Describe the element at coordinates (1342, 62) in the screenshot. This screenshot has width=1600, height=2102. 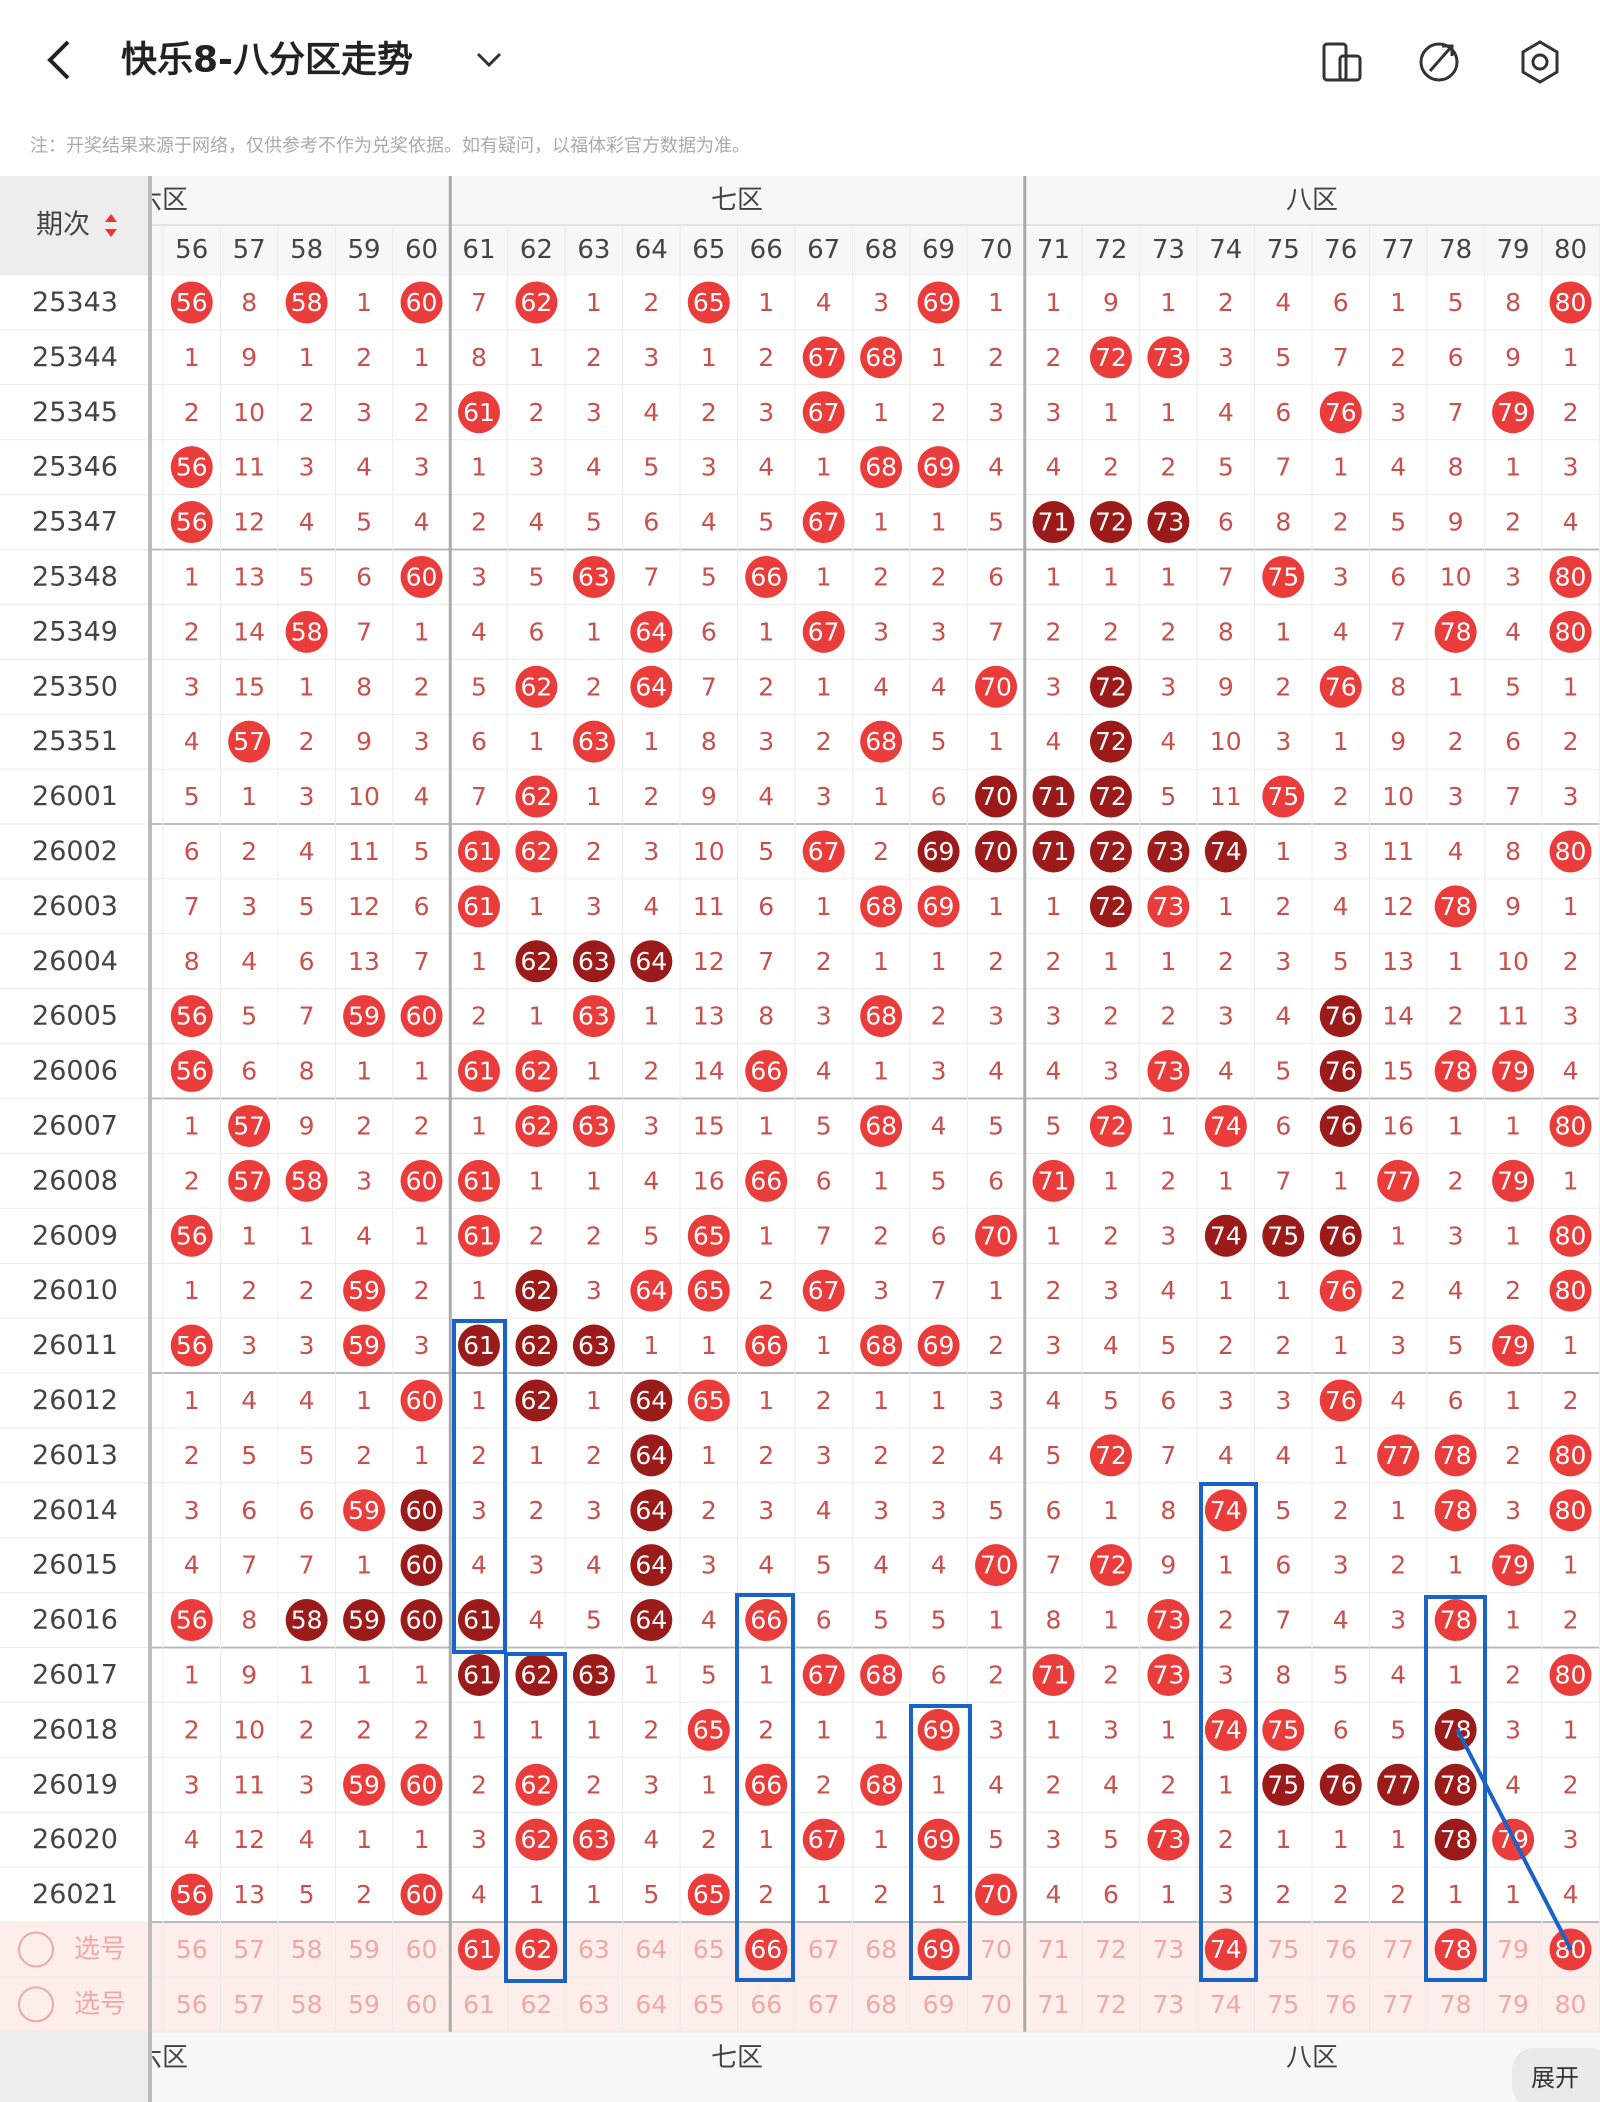
I see `device-icon` at that location.